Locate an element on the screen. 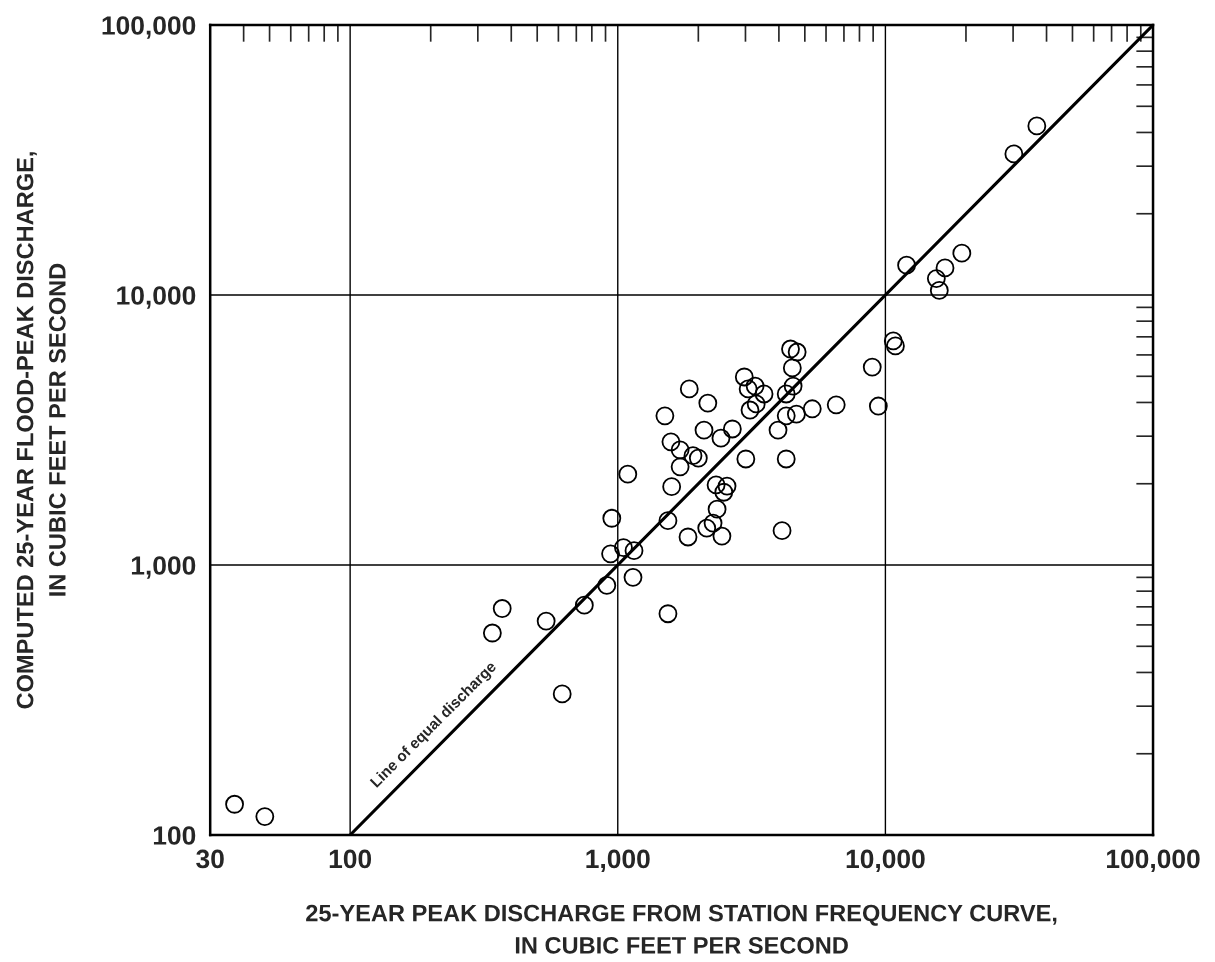  y-tick-label: 10,000 is located at coordinates (156, 297).